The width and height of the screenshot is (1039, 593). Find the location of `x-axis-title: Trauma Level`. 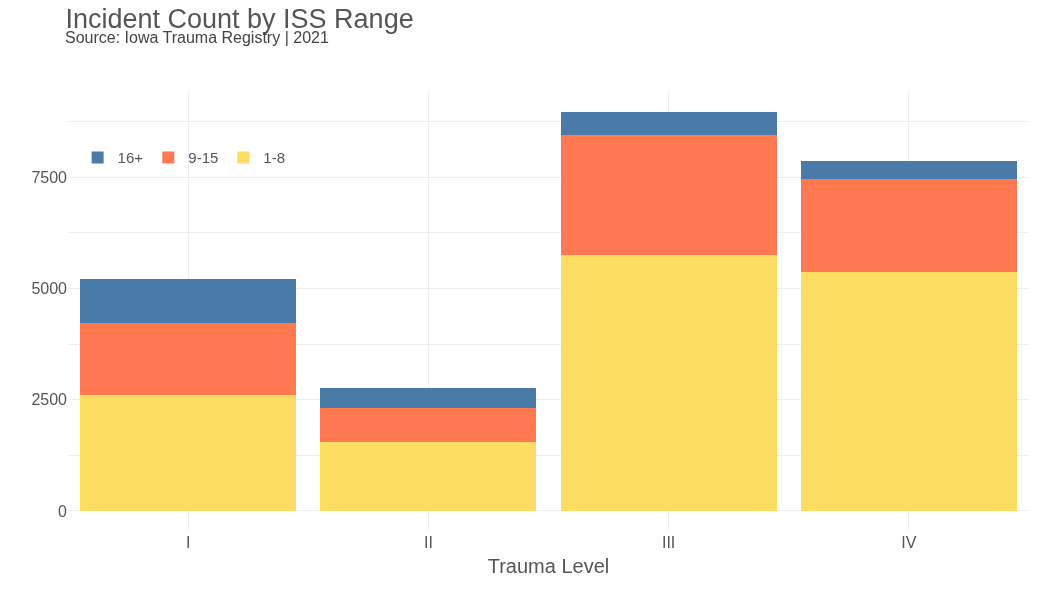

x-axis-title: Trauma Level is located at coordinates (548, 565).